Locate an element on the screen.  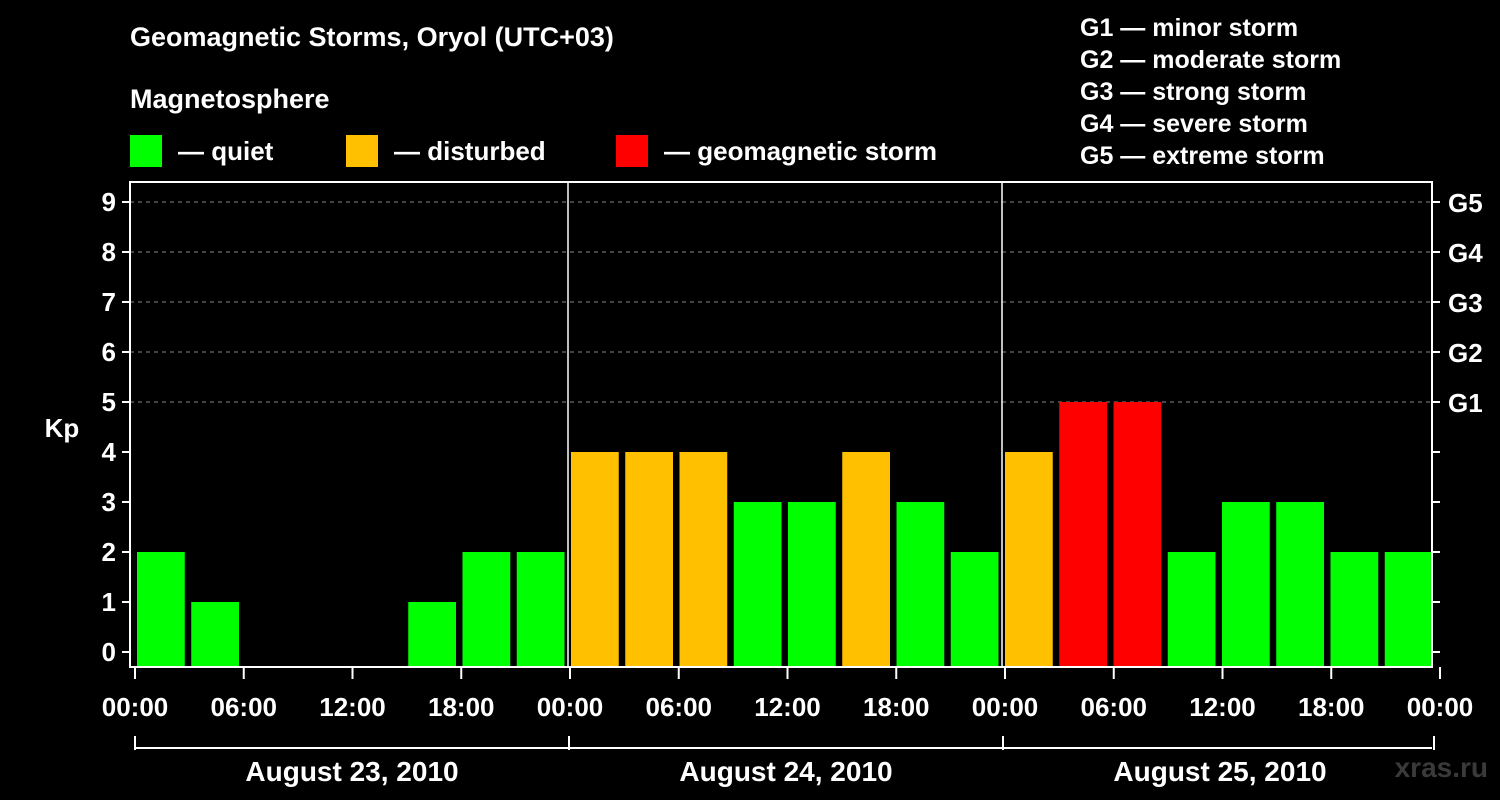
y-tick-label-3: 3 is located at coordinates (109, 502).